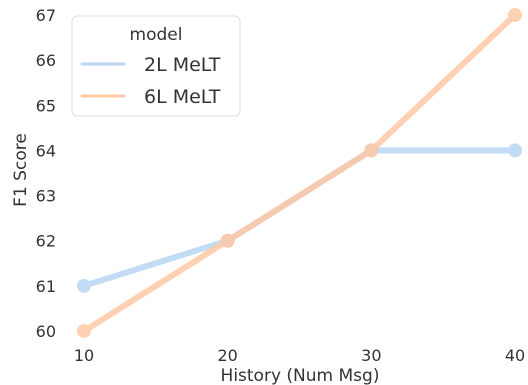 The image size is (528, 385). I want to click on x-axis-label: History (Num Msg), so click(300, 375).